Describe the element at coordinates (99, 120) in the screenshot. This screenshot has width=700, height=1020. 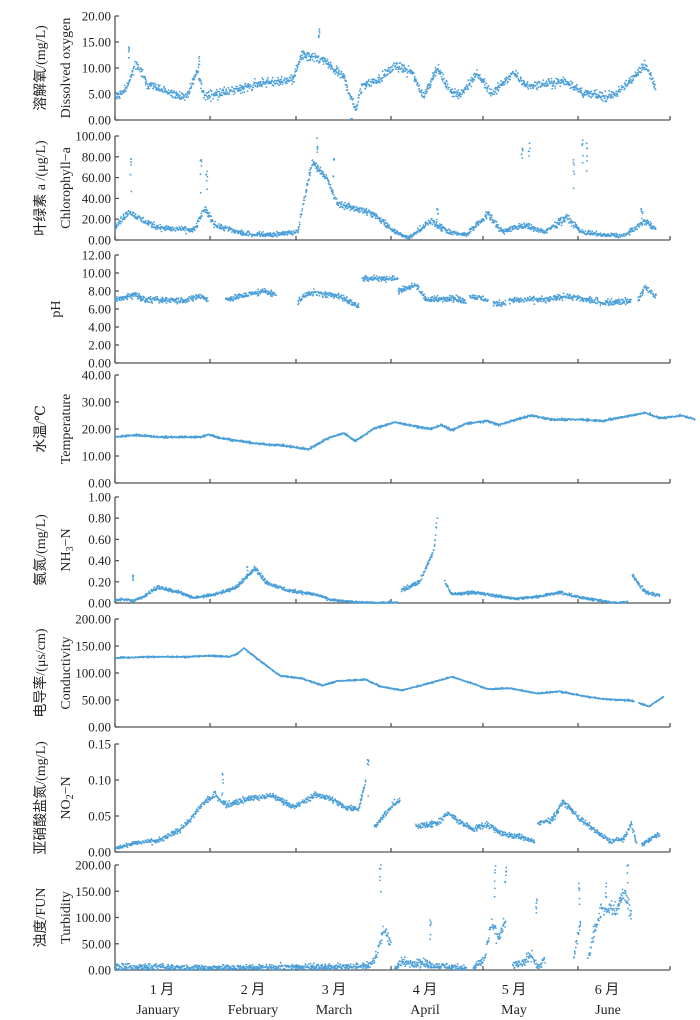
I see `do-y-tick-label: 0.00` at that location.